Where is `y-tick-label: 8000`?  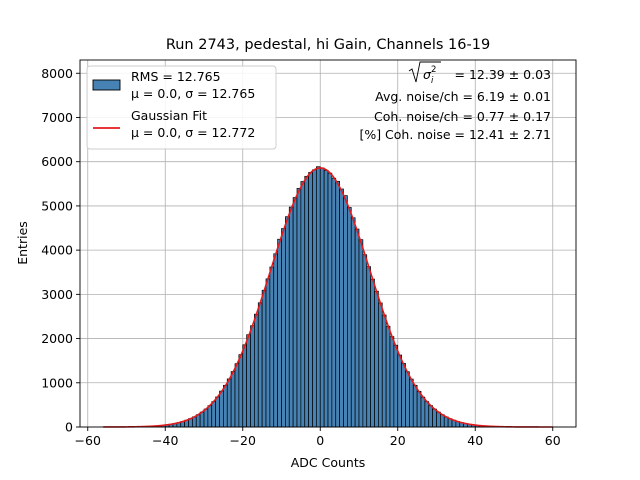 y-tick-label: 8000 is located at coordinates (57, 73).